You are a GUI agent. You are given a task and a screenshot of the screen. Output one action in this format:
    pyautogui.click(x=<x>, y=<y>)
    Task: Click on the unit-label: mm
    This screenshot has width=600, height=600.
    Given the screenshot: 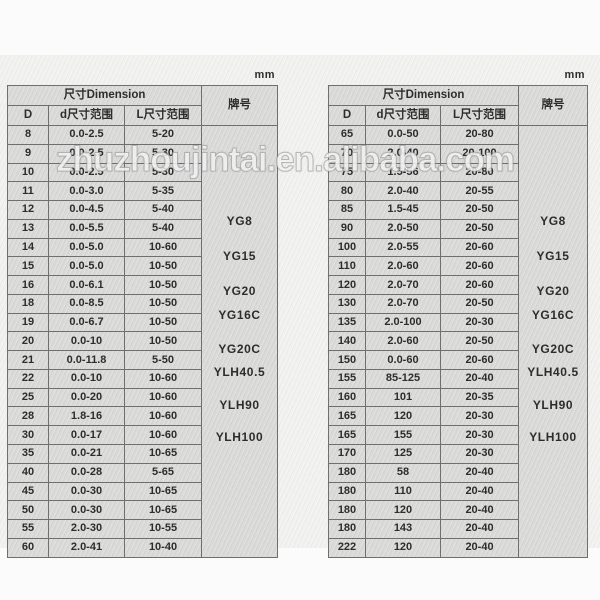 What is the action you would take?
    pyautogui.click(x=574, y=75)
    